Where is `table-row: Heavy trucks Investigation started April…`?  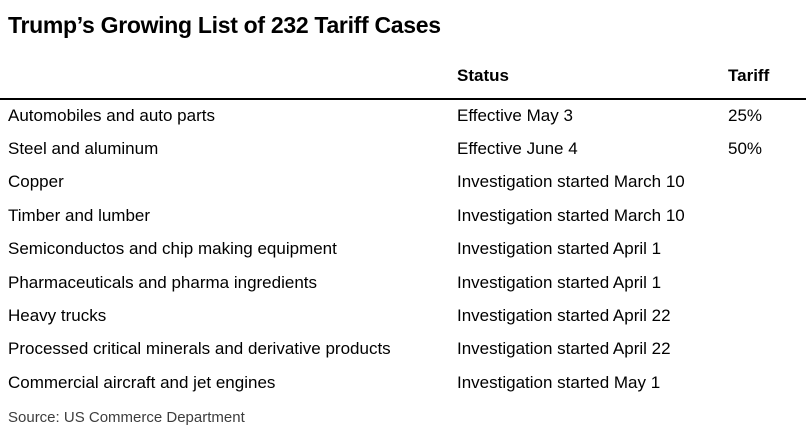 table-row: Heavy trucks Investigation started April… is located at coordinates (403, 315).